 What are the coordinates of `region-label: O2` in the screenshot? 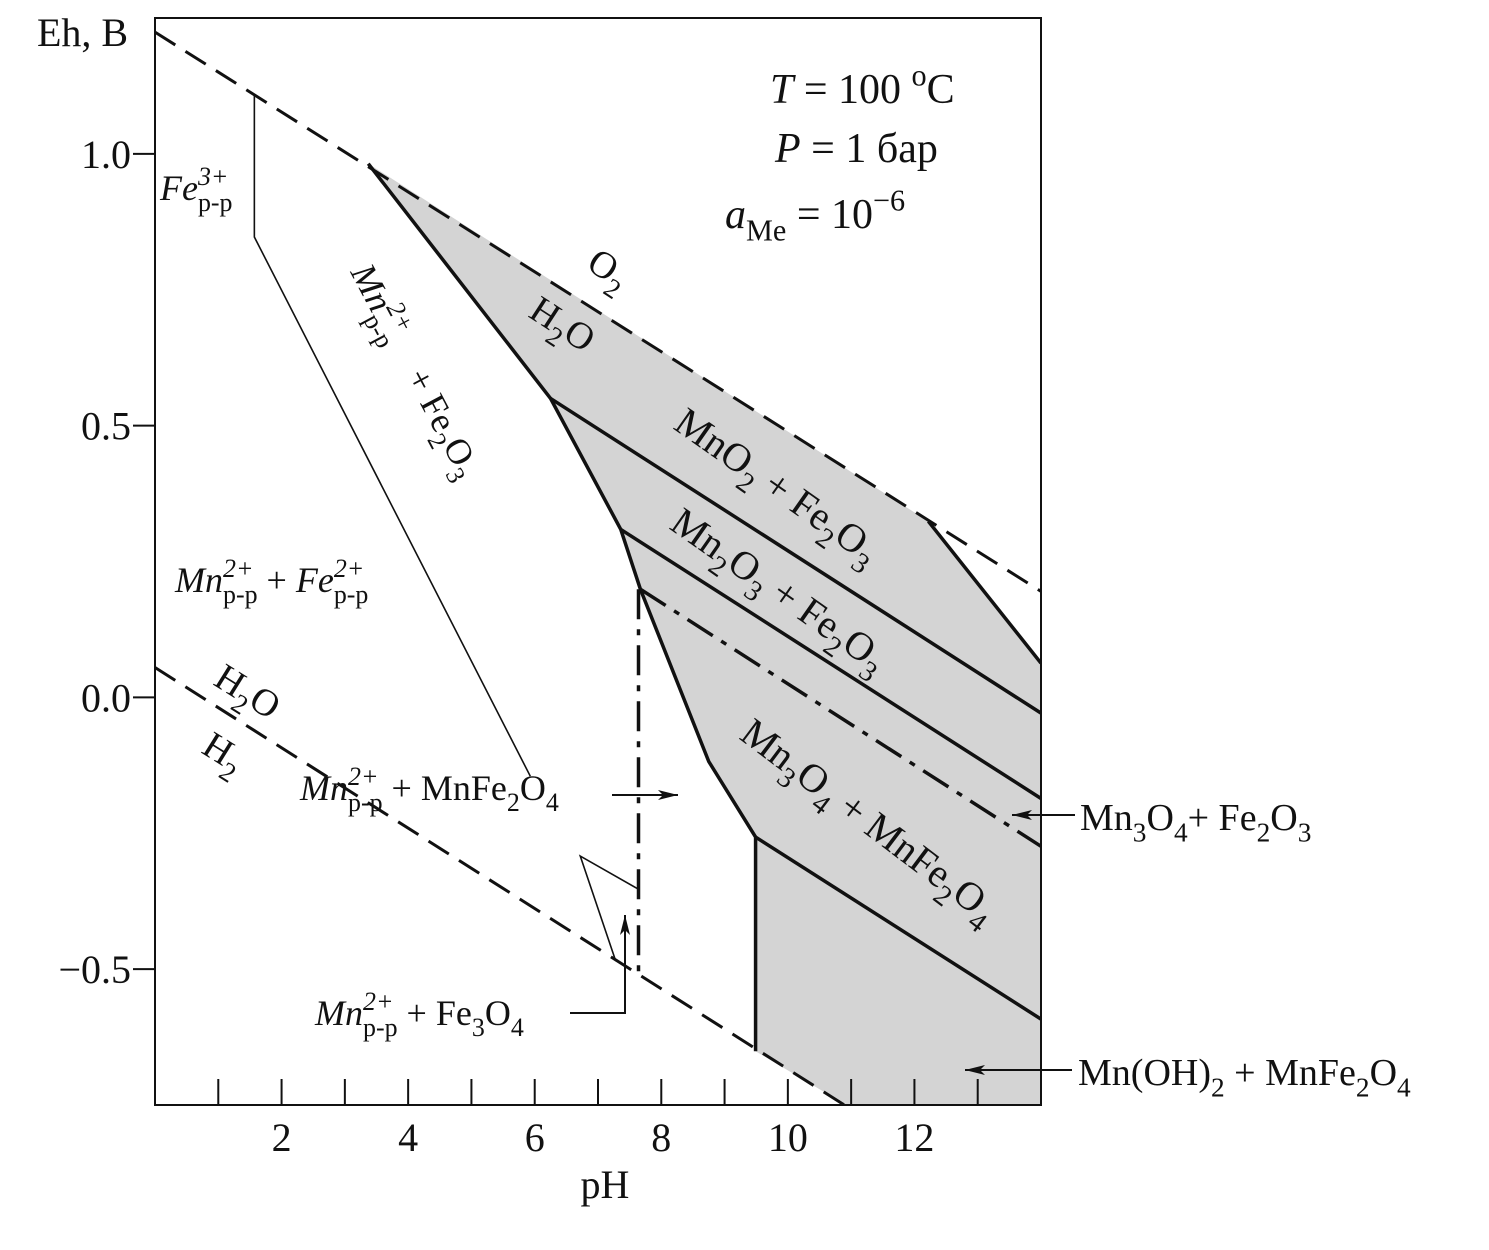 It's located at (603, 272).